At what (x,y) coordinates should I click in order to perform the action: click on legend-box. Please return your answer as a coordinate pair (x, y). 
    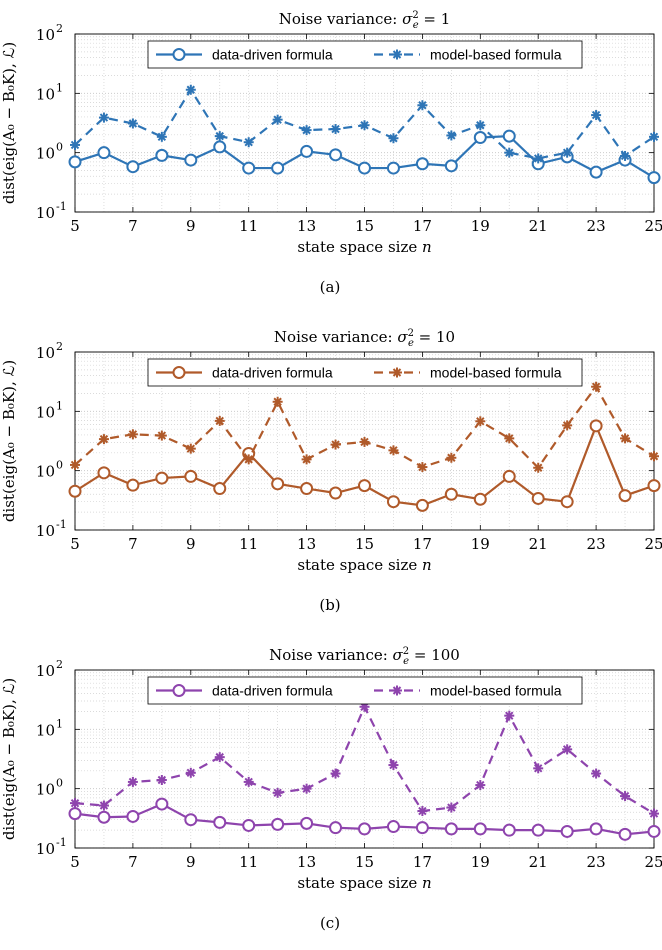
    Looking at the image, I should click on (365, 54).